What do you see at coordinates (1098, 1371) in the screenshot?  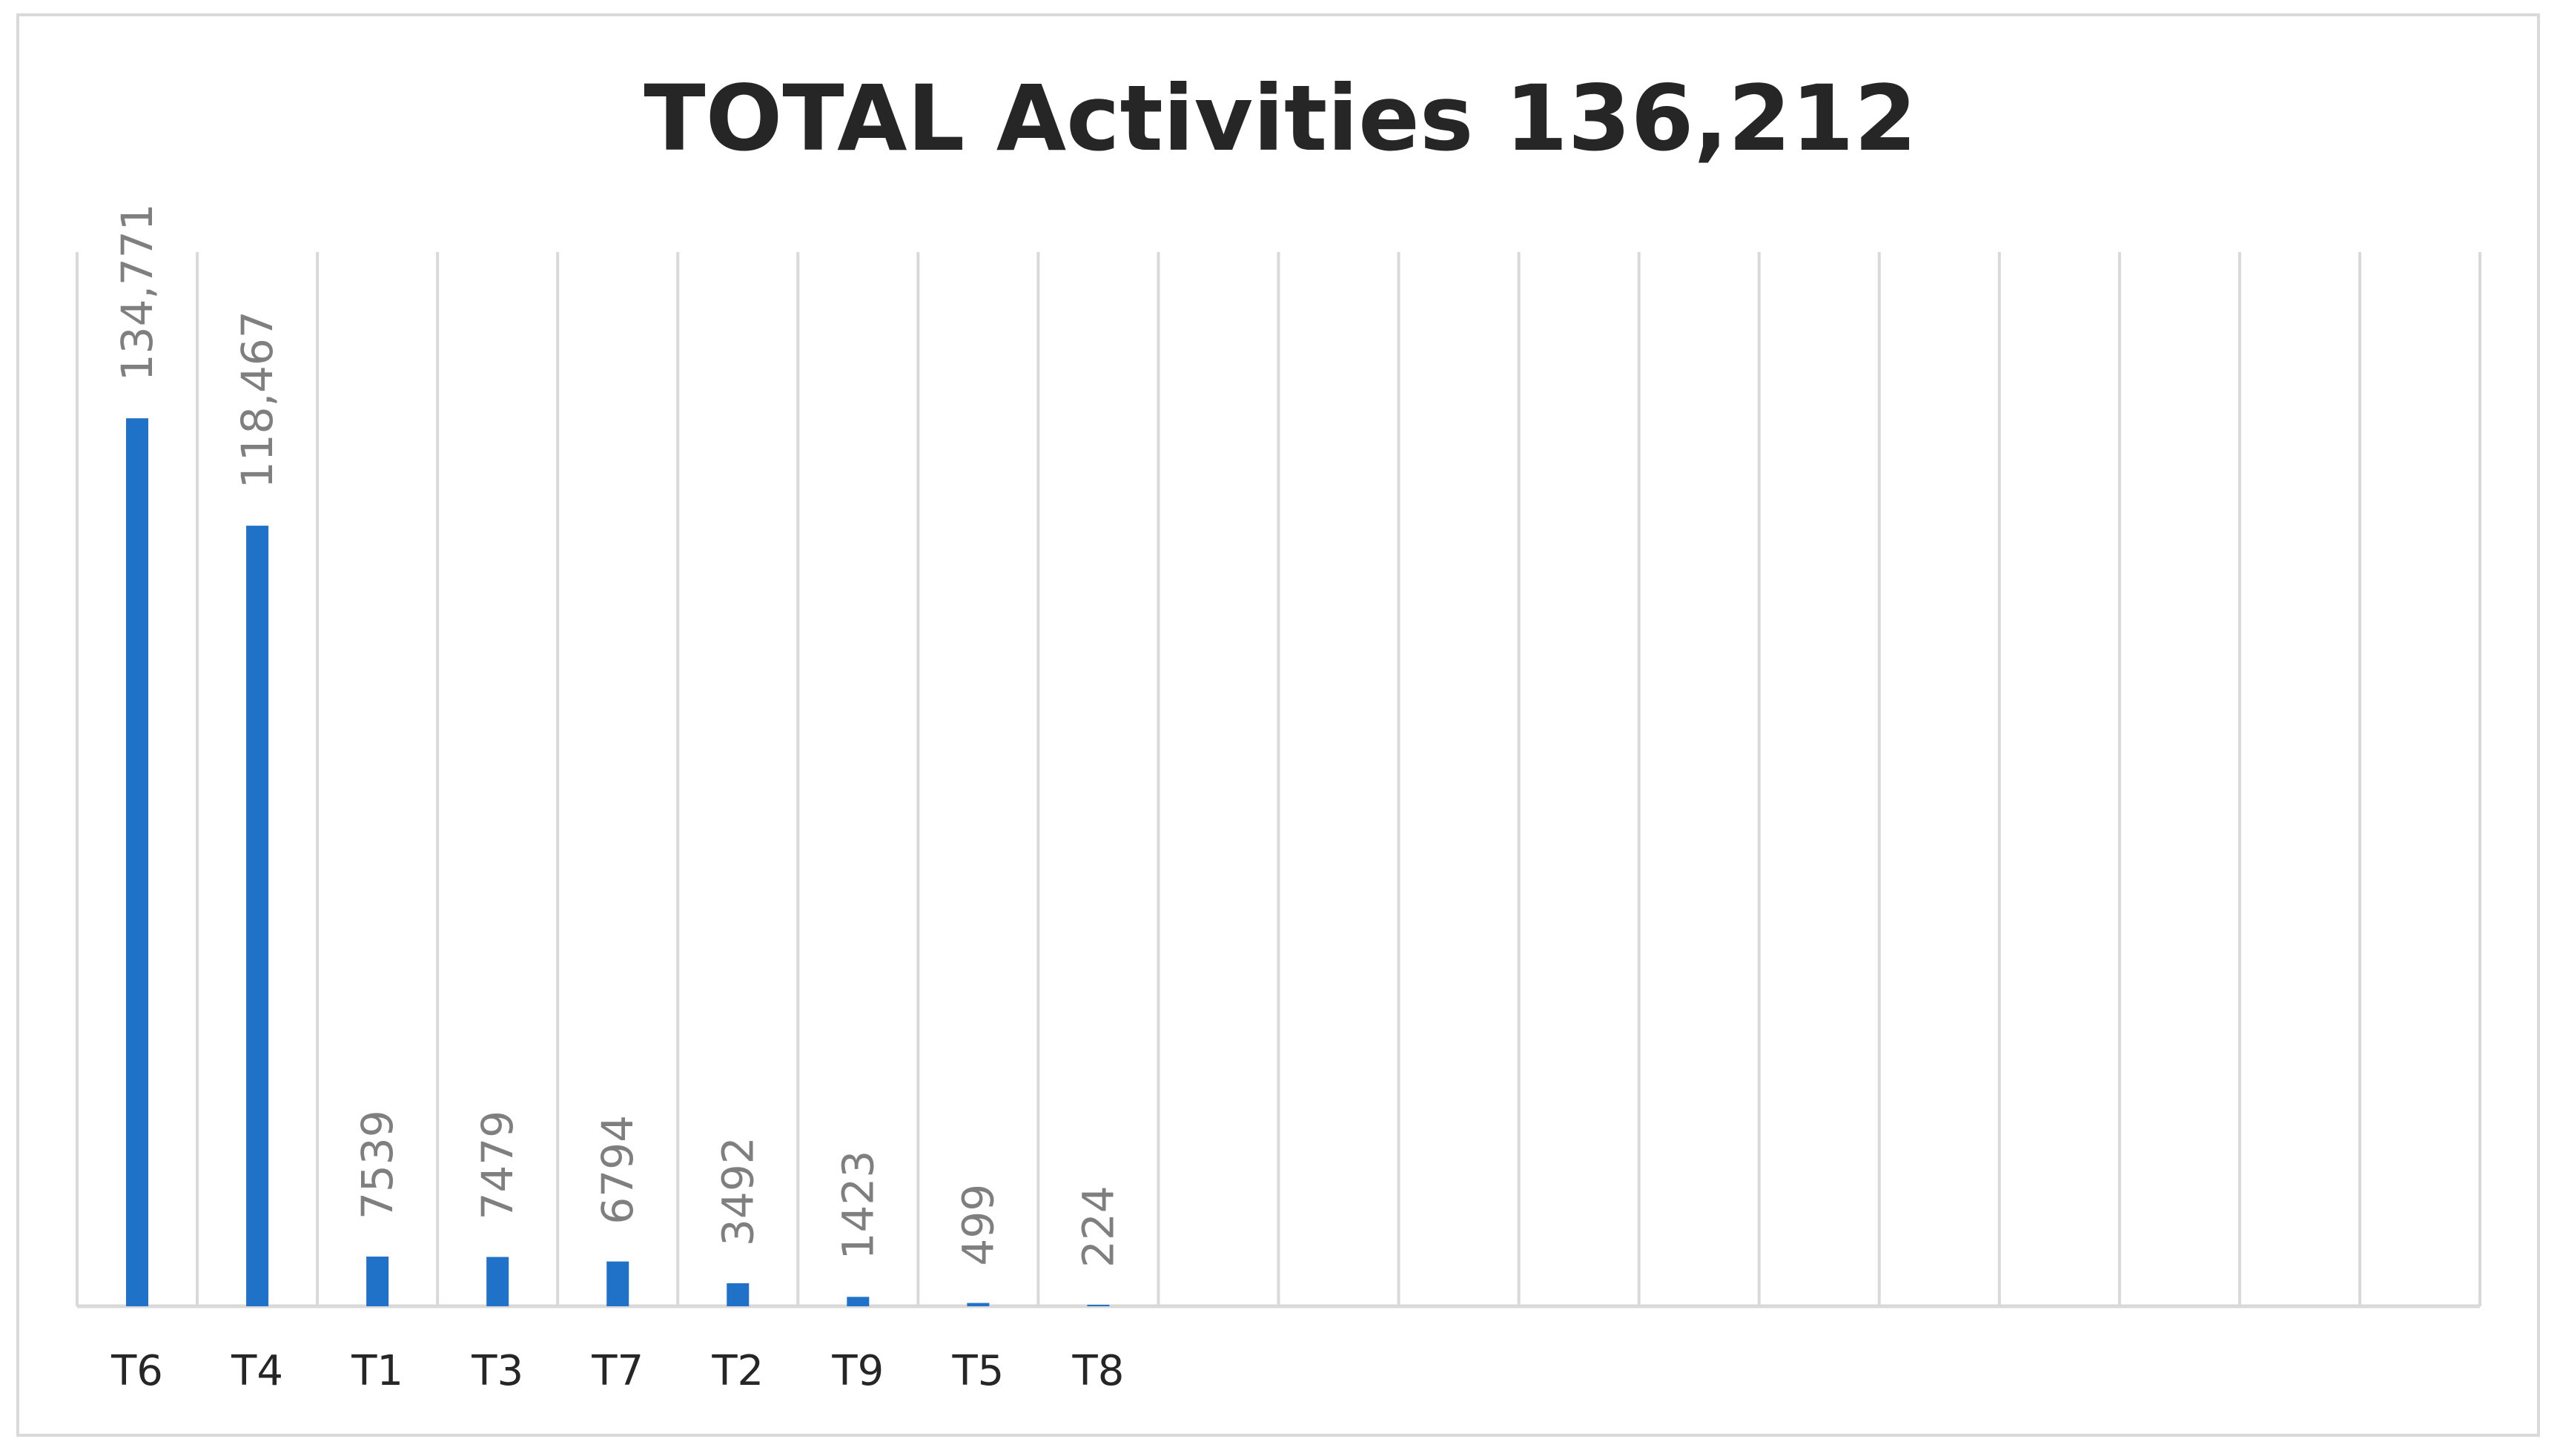 I see `x-tick-label-t8: T8` at bounding box center [1098, 1371].